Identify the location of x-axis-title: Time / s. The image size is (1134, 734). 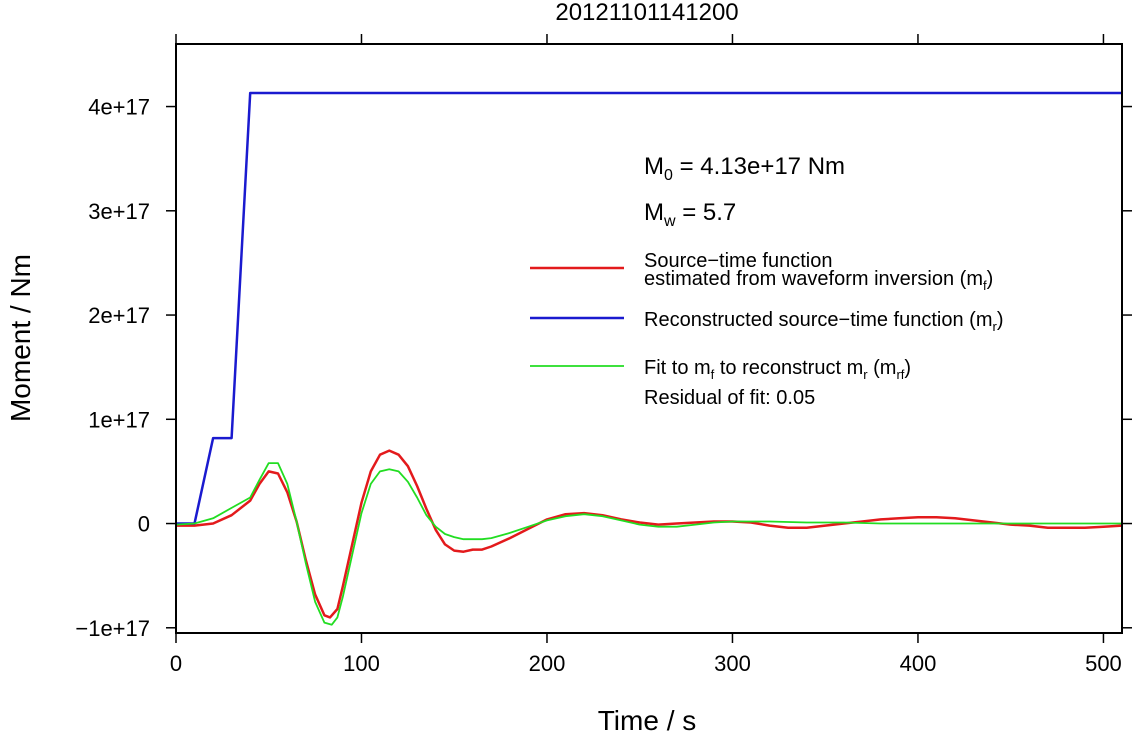
(647, 719).